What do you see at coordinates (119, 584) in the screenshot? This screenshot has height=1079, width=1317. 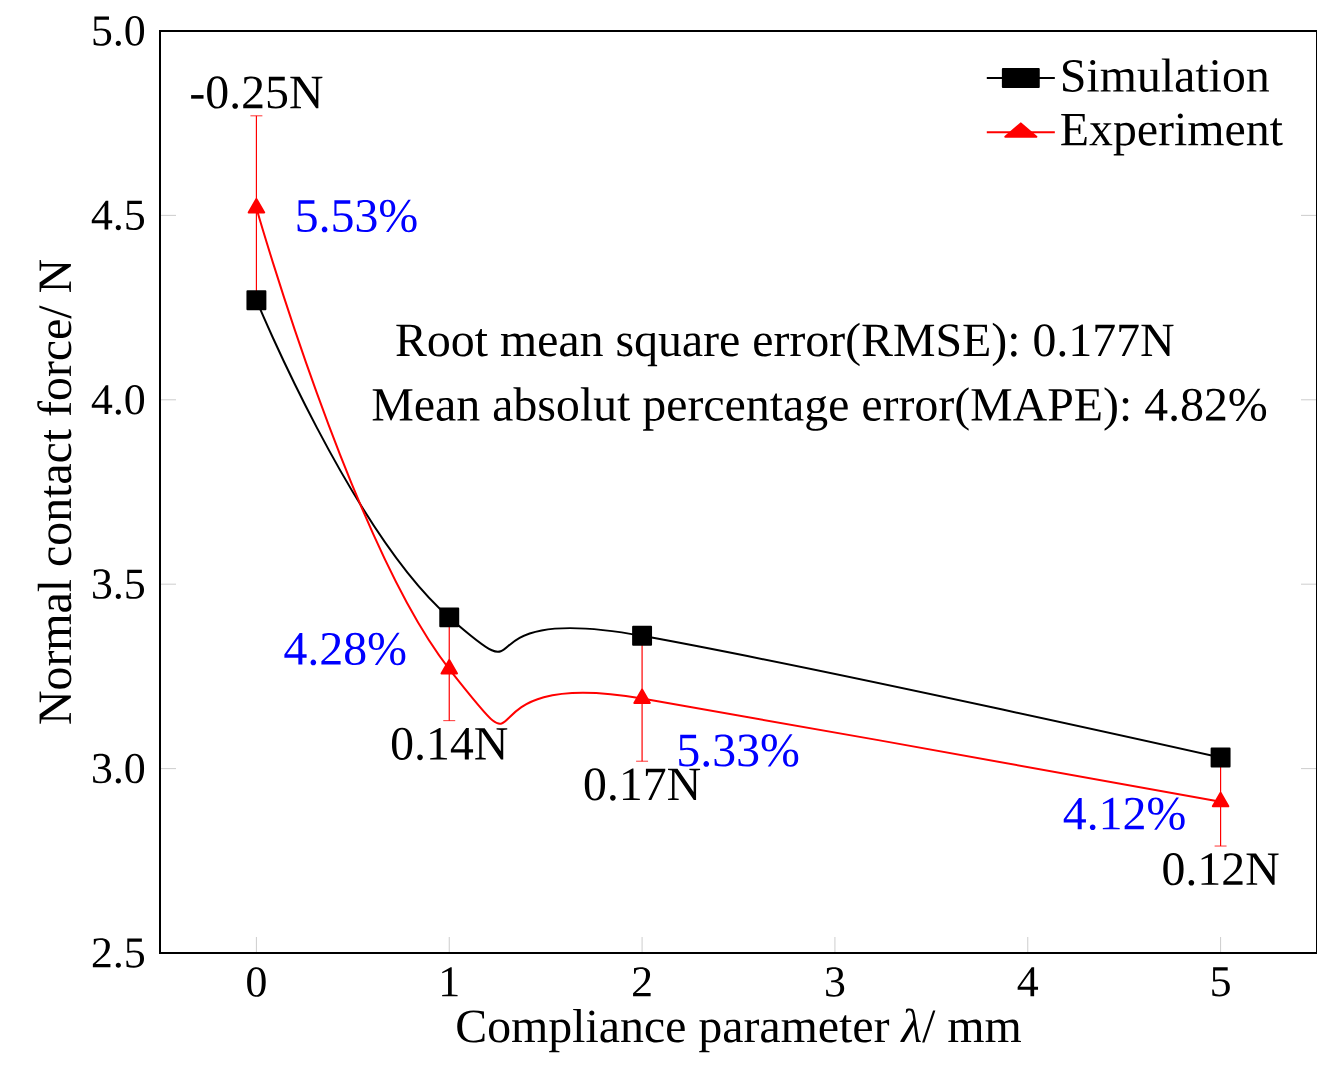 I see `y-tick-label: 3.5` at bounding box center [119, 584].